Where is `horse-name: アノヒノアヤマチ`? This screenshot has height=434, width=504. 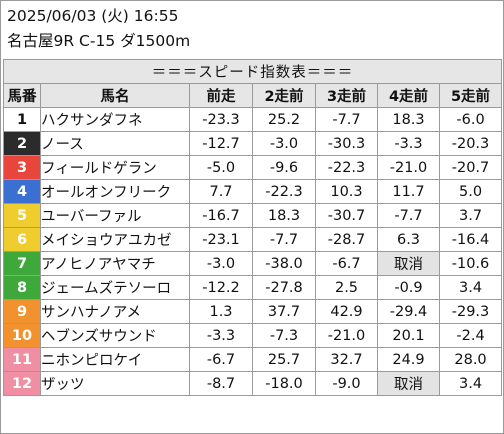 horse-name: アノヒノアヤマチ is located at coordinates (115, 263).